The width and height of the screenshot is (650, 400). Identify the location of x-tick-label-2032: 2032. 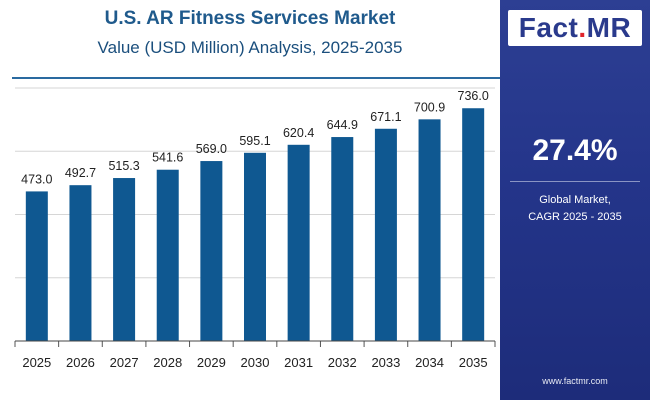
(342, 362).